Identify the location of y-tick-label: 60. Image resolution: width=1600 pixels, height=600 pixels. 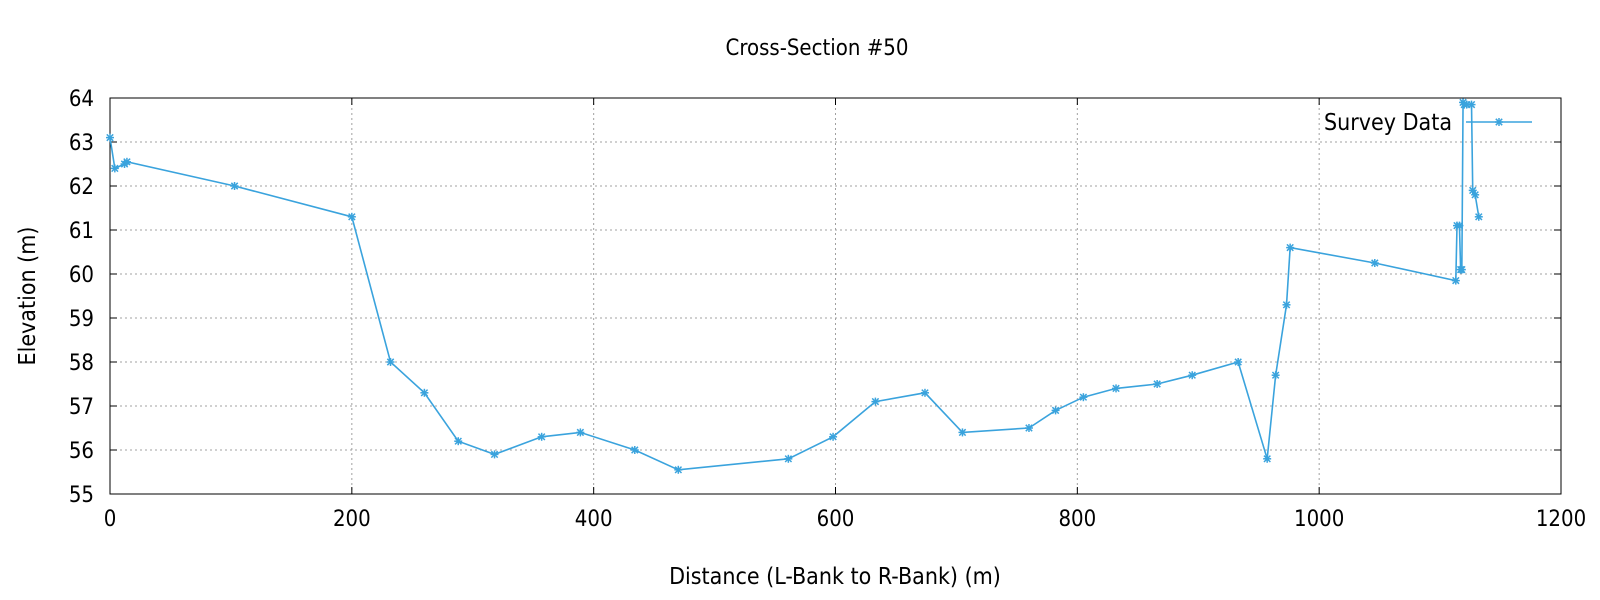
(81, 275).